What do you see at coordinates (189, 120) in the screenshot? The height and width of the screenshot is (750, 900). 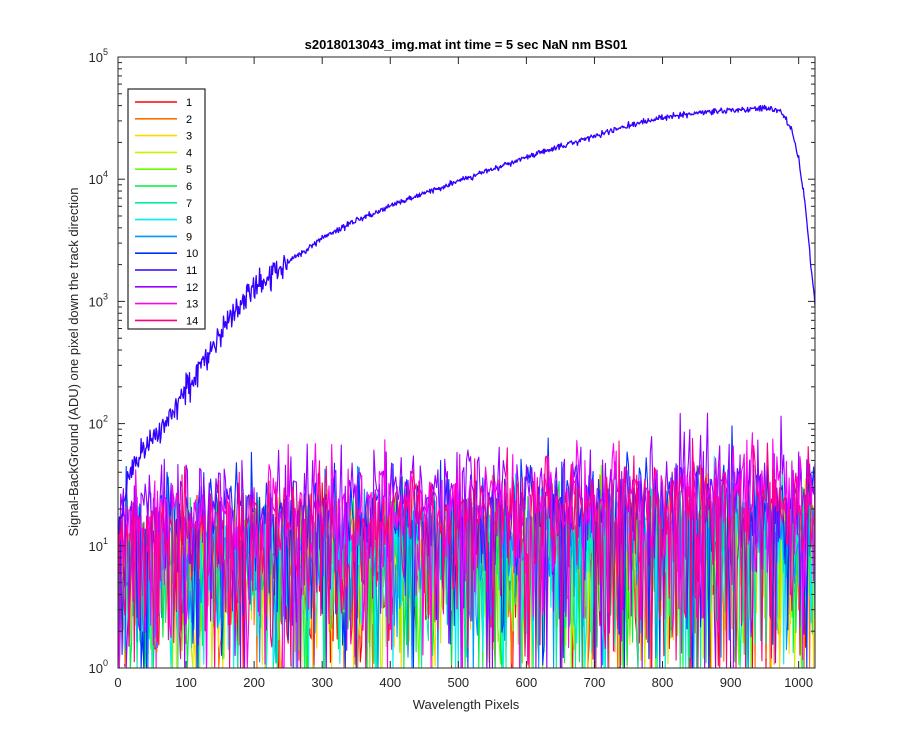 I see `legend-label-2: 2` at bounding box center [189, 120].